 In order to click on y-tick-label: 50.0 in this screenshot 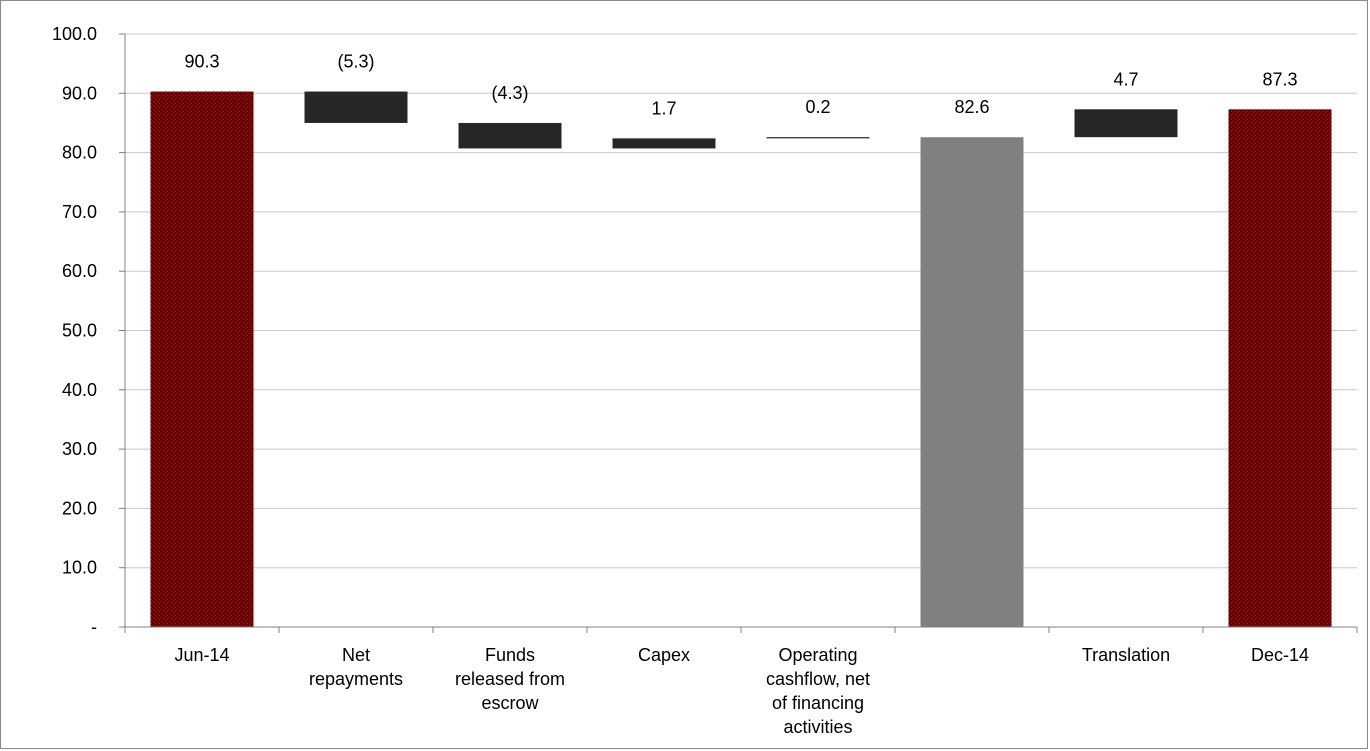, I will do `click(79, 331)`.